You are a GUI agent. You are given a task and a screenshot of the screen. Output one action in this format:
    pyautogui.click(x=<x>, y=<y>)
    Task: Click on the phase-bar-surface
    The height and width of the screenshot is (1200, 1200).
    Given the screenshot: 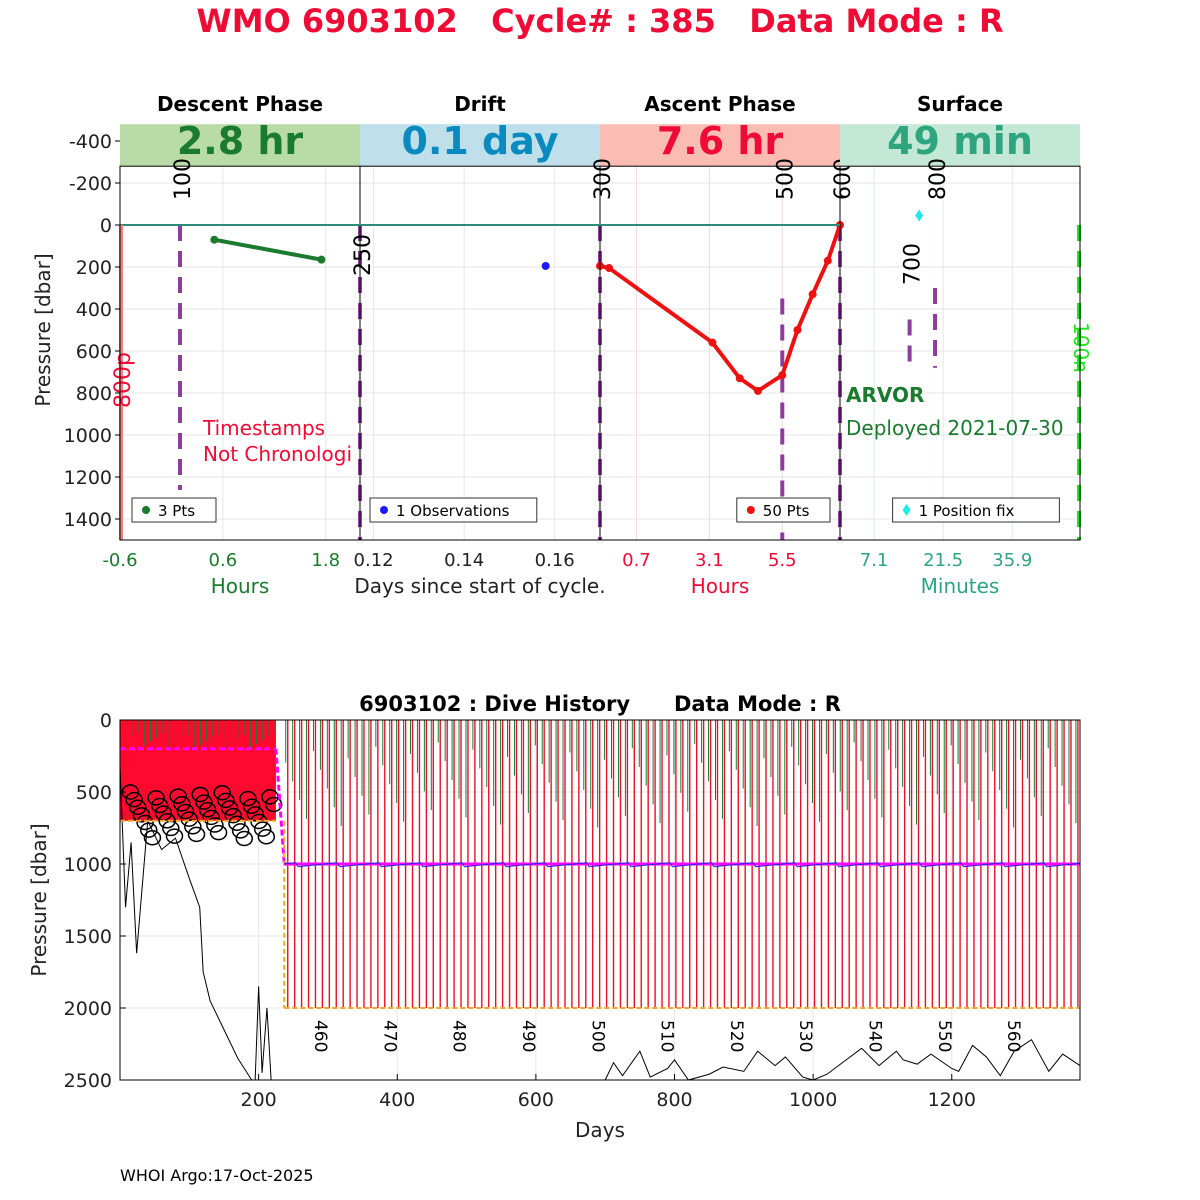 What is the action you would take?
    pyautogui.click(x=960, y=145)
    